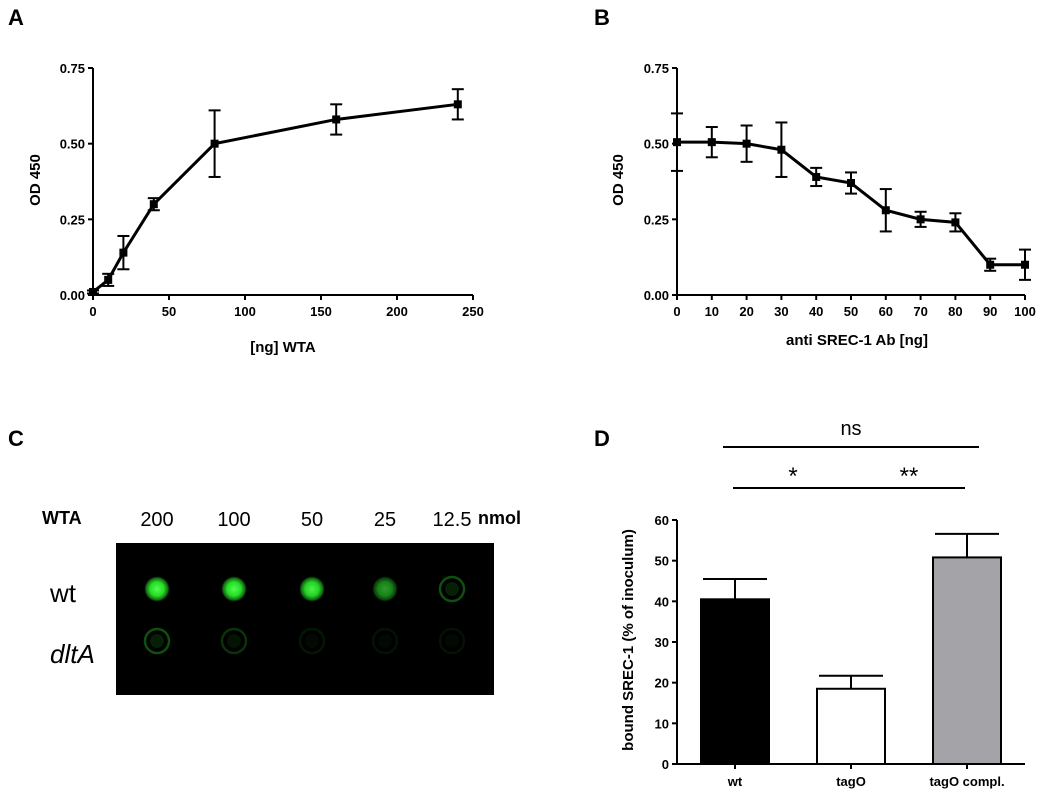  Describe the element at coordinates (866, 781) in the screenshot. I see `chart-d-category-labels: wt tagO tagO compl.` at that location.